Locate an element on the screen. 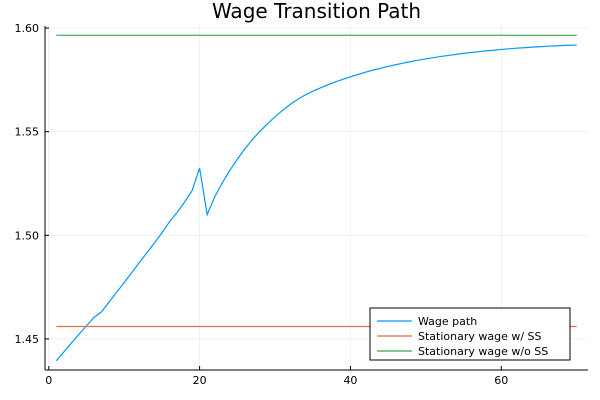 This screenshot has width=600, height=400. legend-label-3: Stationary wage w/o SS is located at coordinates (483, 351).